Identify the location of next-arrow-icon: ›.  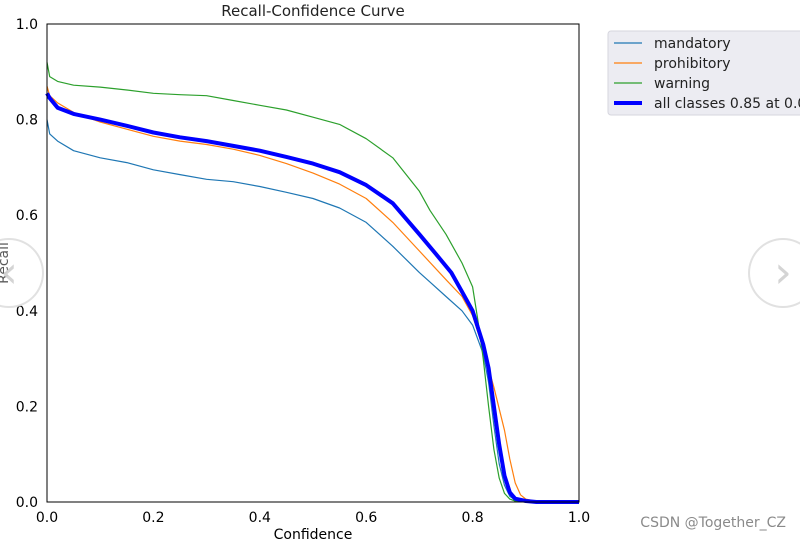
(774, 273).